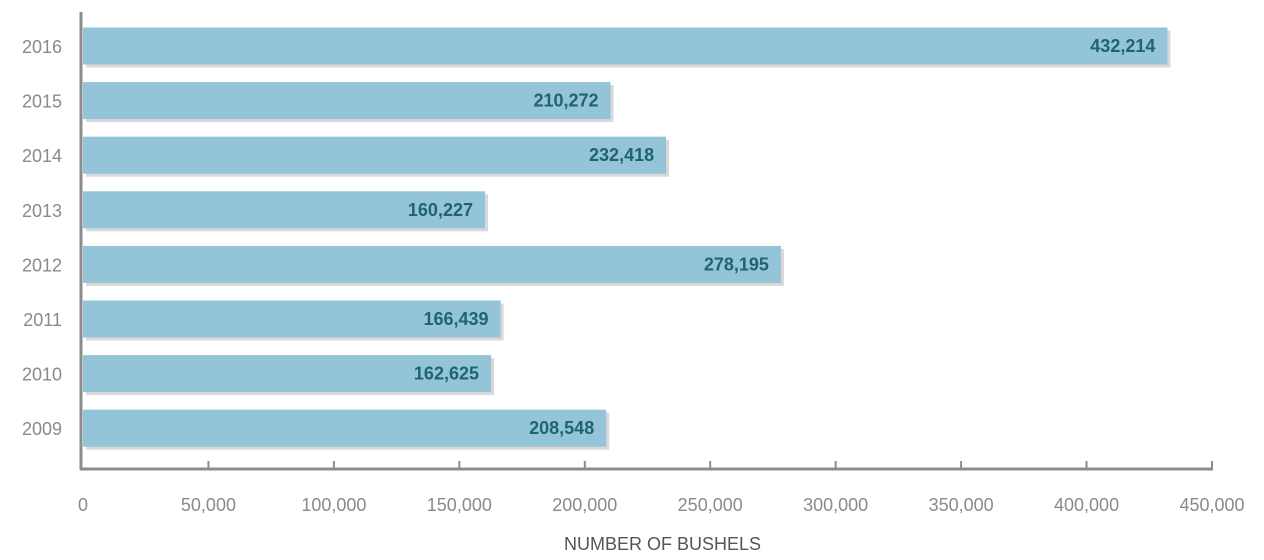  What do you see at coordinates (459, 505) in the screenshot?
I see `x-tick-label: 150,000` at bounding box center [459, 505].